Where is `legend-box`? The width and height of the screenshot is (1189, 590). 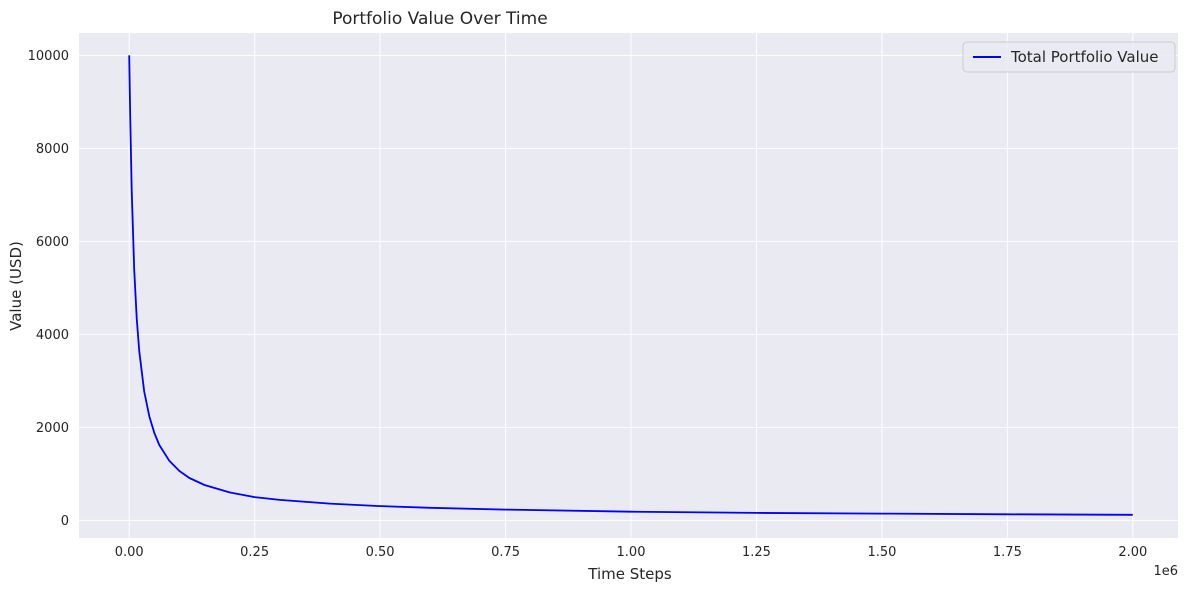
legend-box is located at coordinates (1069, 57).